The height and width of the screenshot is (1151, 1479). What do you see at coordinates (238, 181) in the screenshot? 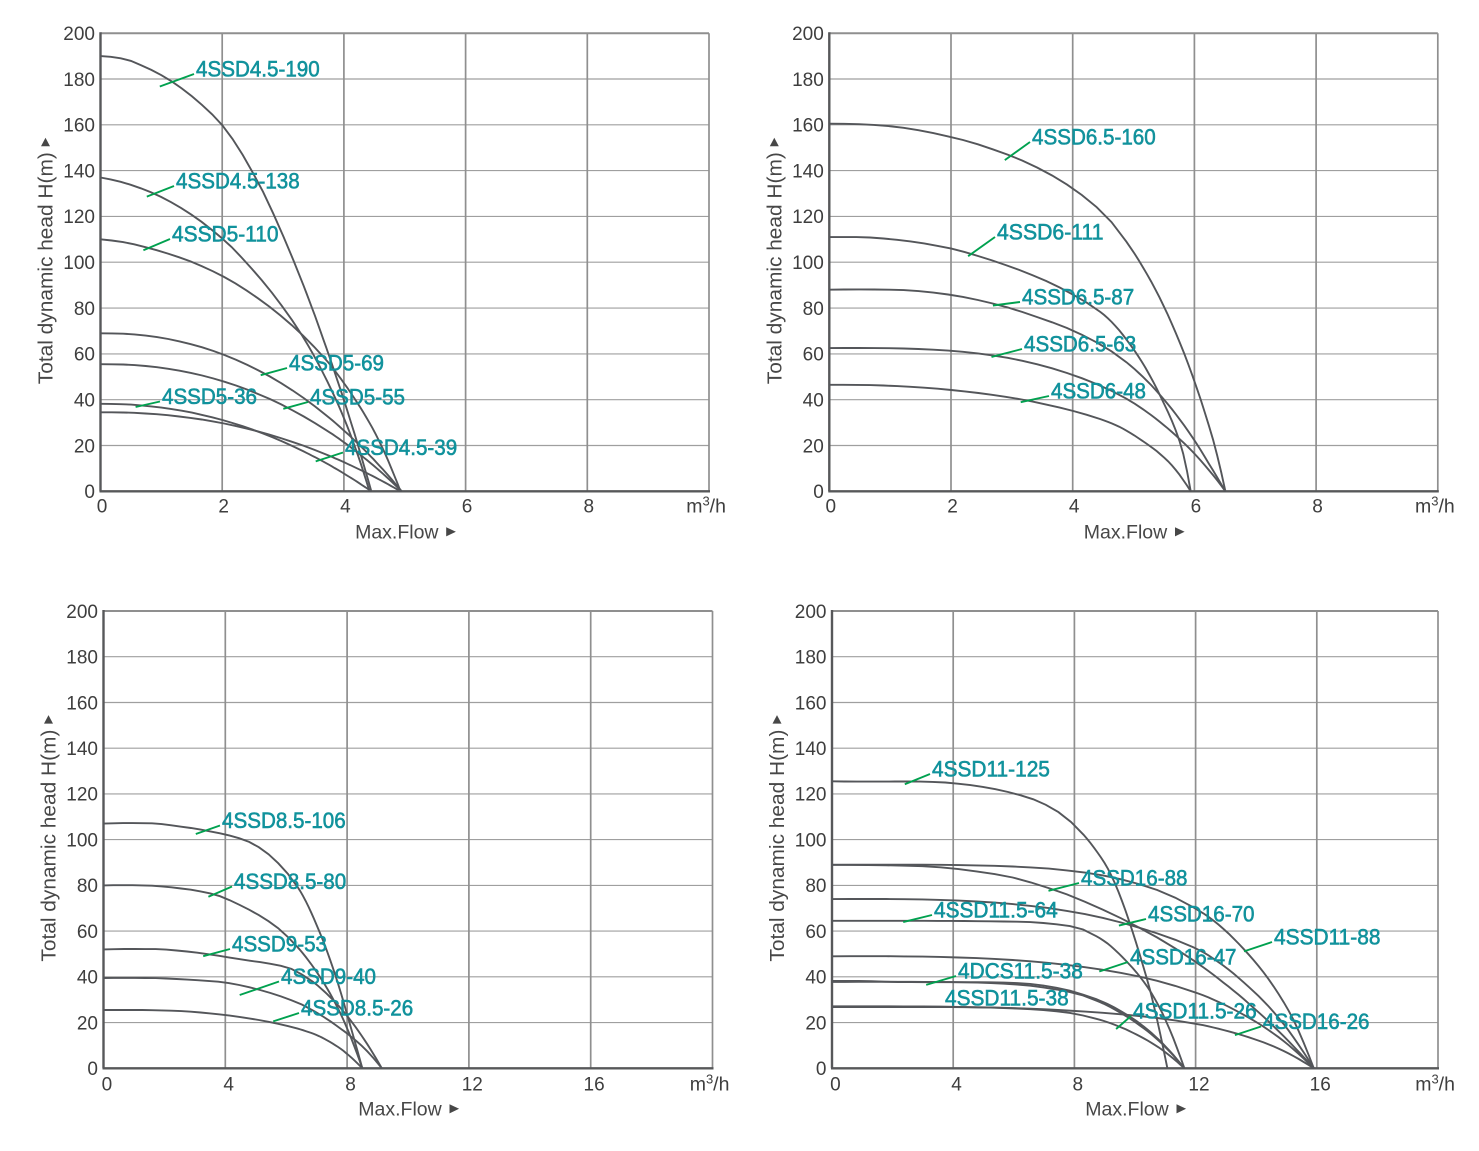
I see `svg-text: 4SSD4.5-138` at bounding box center [238, 181].